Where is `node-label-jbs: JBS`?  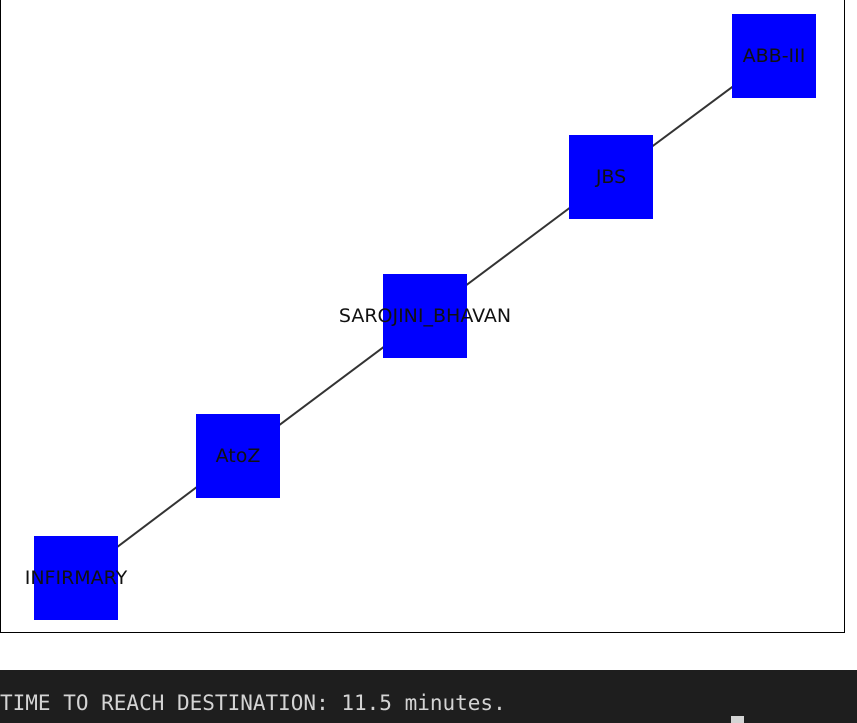
node-label-jbs: JBS is located at coordinates (610, 177).